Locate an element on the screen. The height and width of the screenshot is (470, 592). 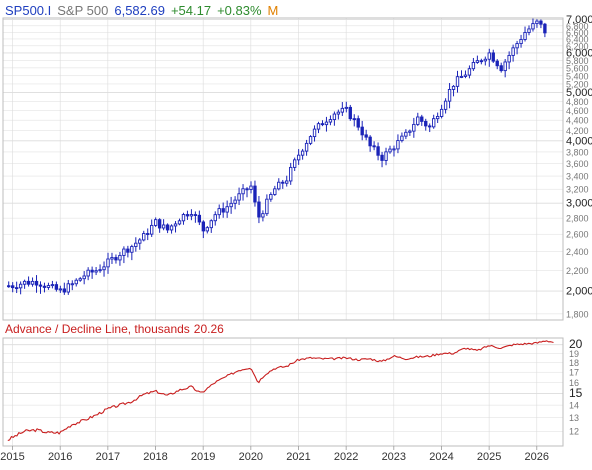
chart-header: SP500.I S&P 500 6,582.69 +54.17 +0.83% M is located at coordinates (141, 10).